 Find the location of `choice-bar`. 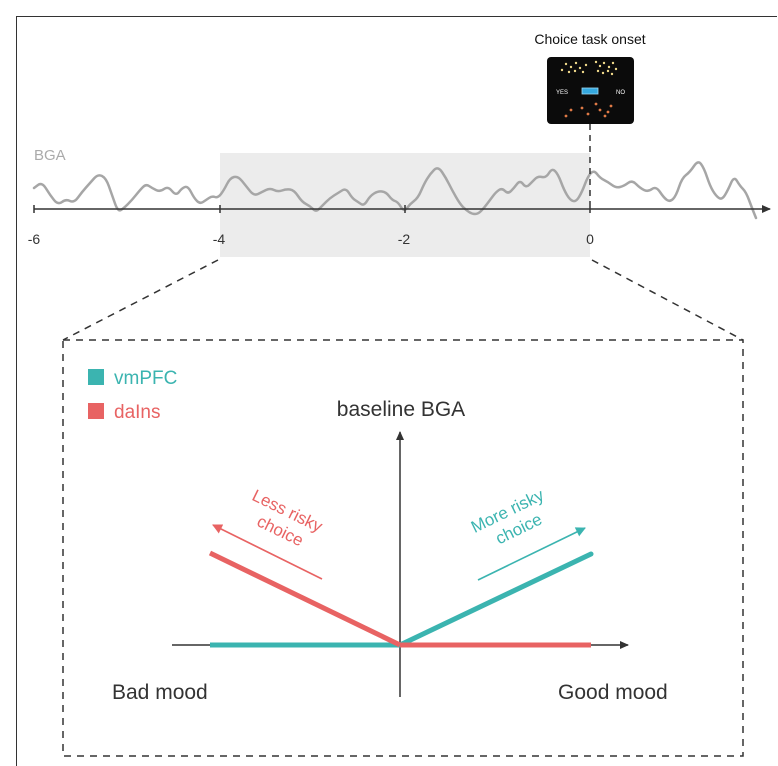

choice-bar is located at coordinates (590, 91).